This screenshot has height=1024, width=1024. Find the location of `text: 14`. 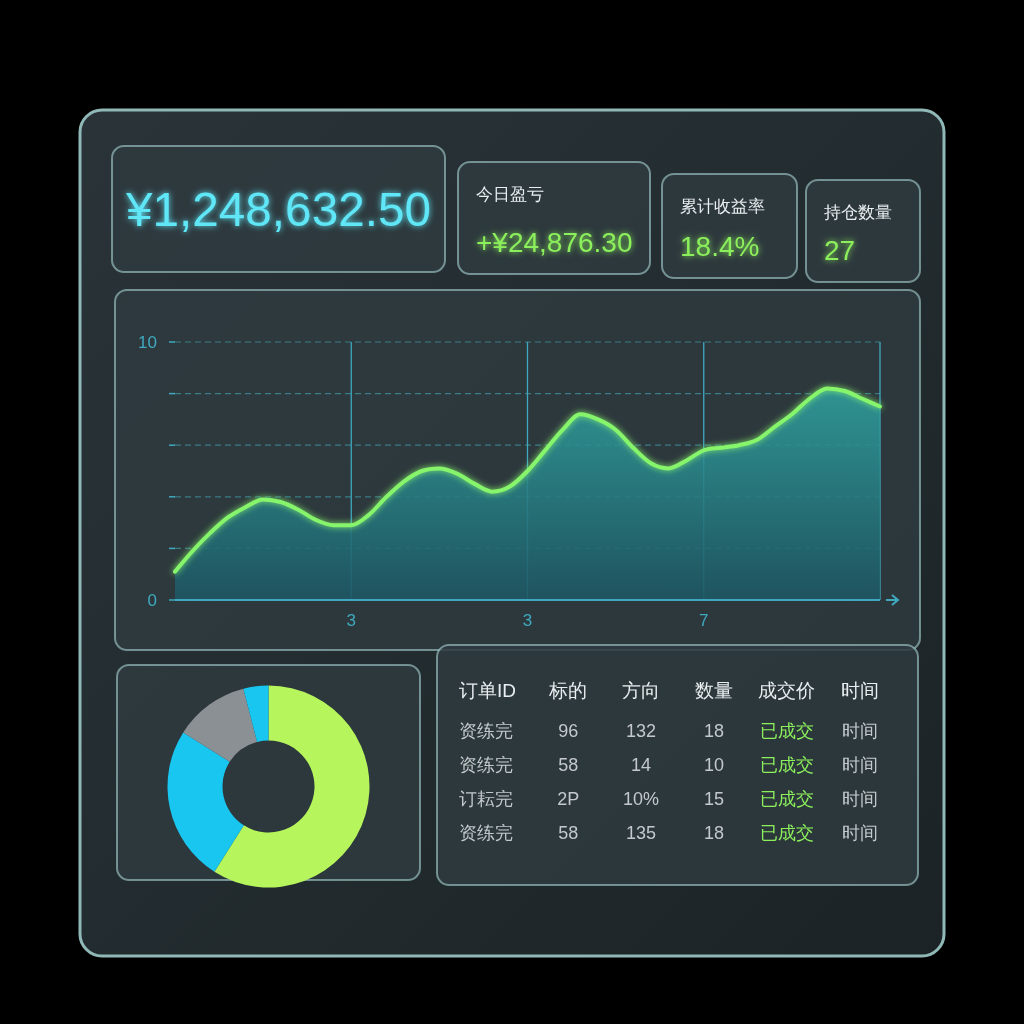

text: 14 is located at coordinates (641, 765).